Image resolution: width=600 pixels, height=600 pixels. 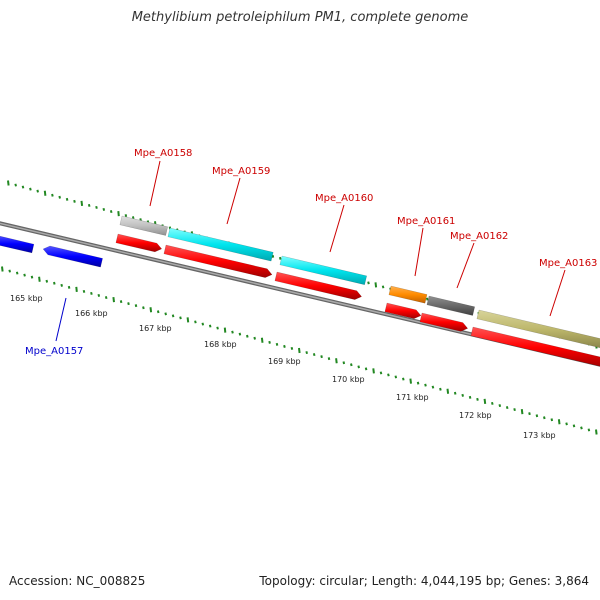 I want to click on gene-label-mpe-a0158: Mpe_A0158, so click(x=163, y=153).